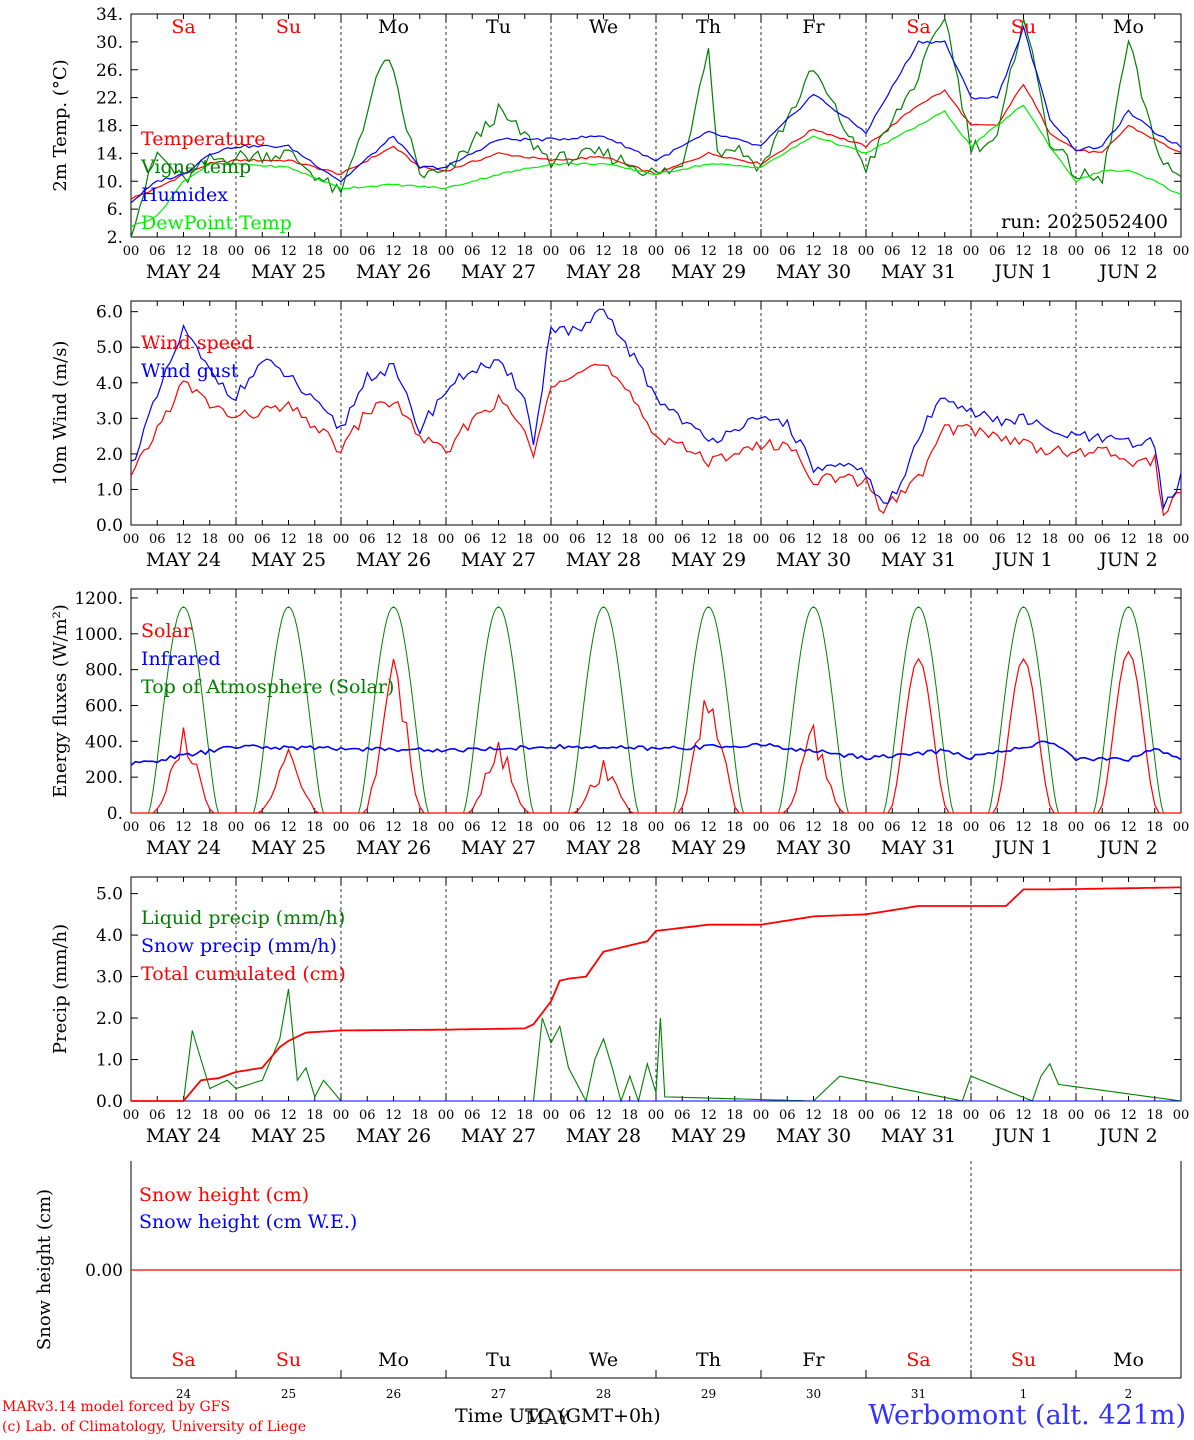  I want to click on y-tick-label: 1.0, so click(109, 1061).